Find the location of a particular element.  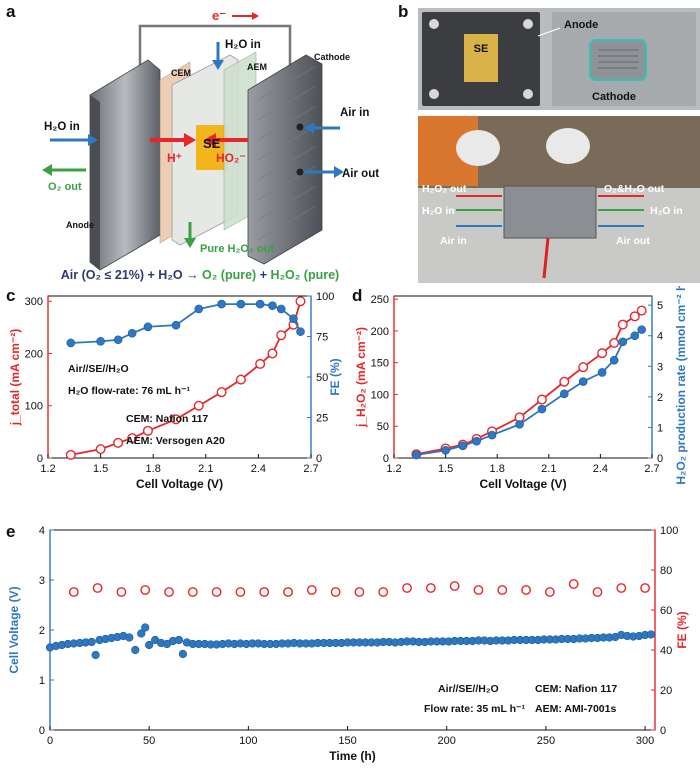

label-air-in: Air in is located at coordinates (354, 113).